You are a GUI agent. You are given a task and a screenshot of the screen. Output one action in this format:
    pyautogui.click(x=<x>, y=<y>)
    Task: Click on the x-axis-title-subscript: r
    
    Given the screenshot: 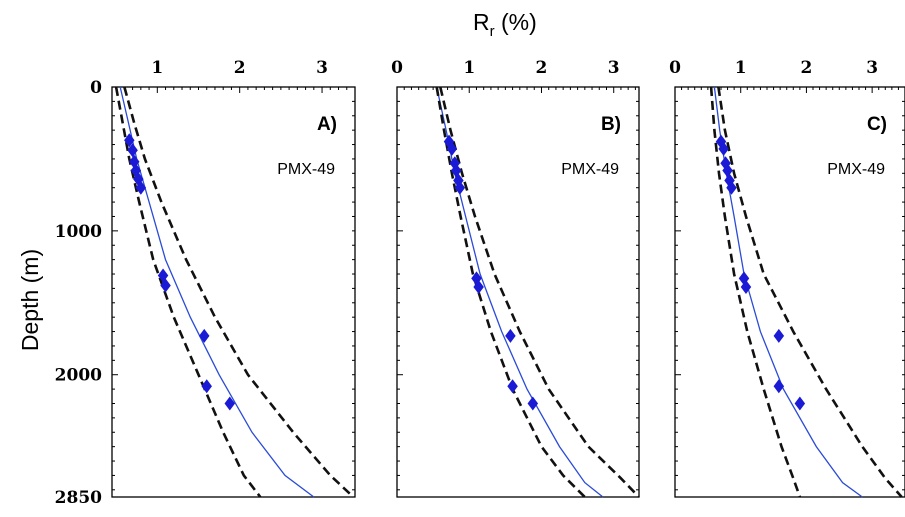 What is the action you would take?
    pyautogui.click(x=492, y=31)
    